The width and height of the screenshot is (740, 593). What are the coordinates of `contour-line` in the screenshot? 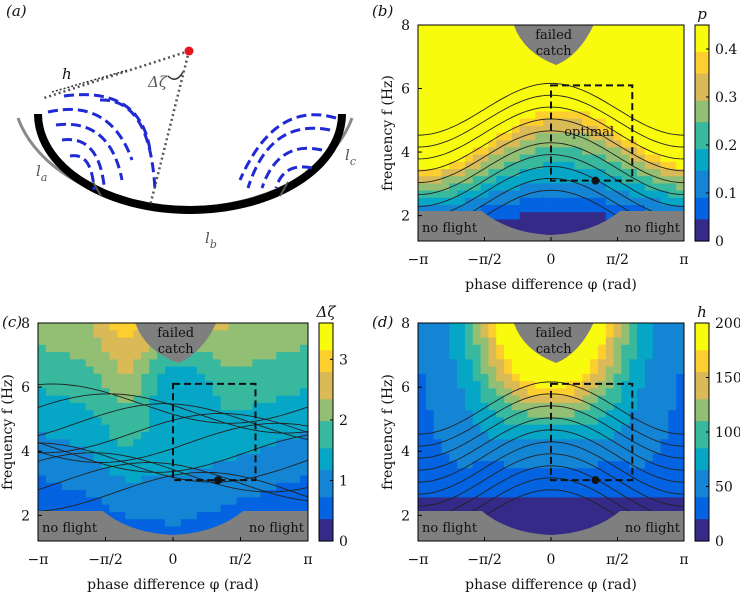 It's located at (173, 421).